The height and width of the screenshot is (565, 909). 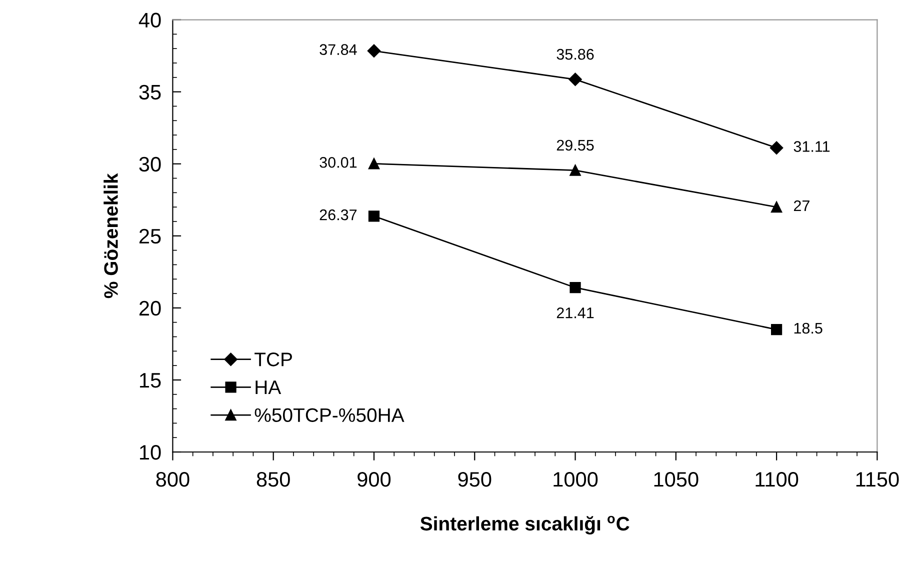 I want to click on y-tick-label: 30, so click(x=150, y=164).